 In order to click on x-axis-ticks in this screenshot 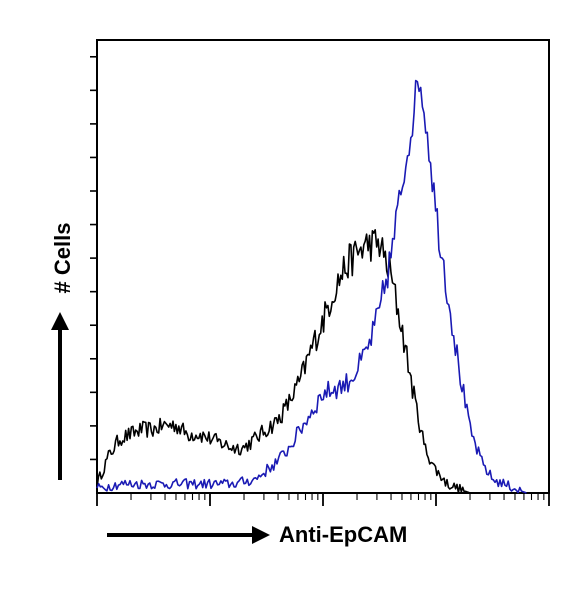, I will do `click(323, 499)`.